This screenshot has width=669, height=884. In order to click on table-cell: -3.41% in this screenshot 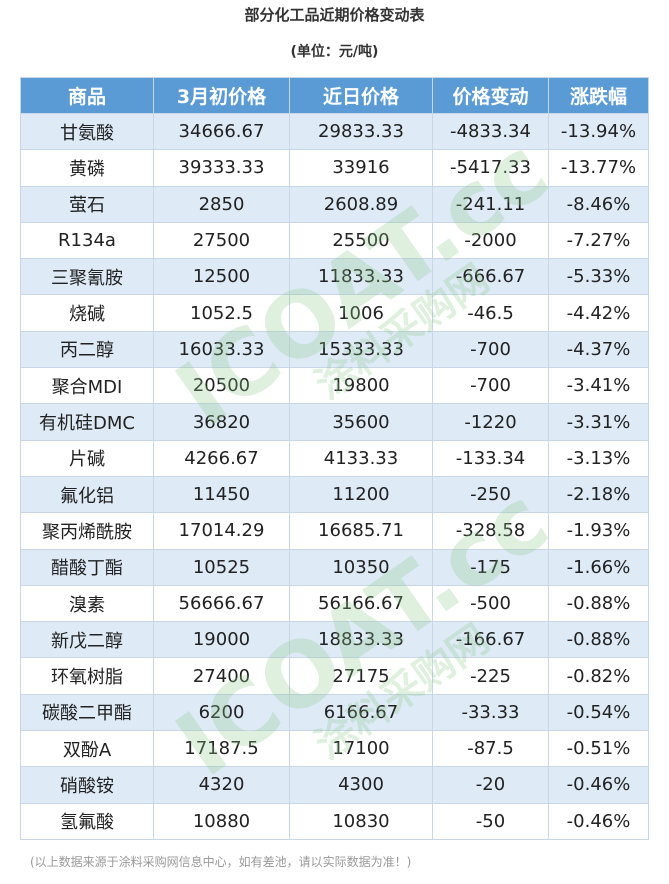, I will do `click(598, 386)`.